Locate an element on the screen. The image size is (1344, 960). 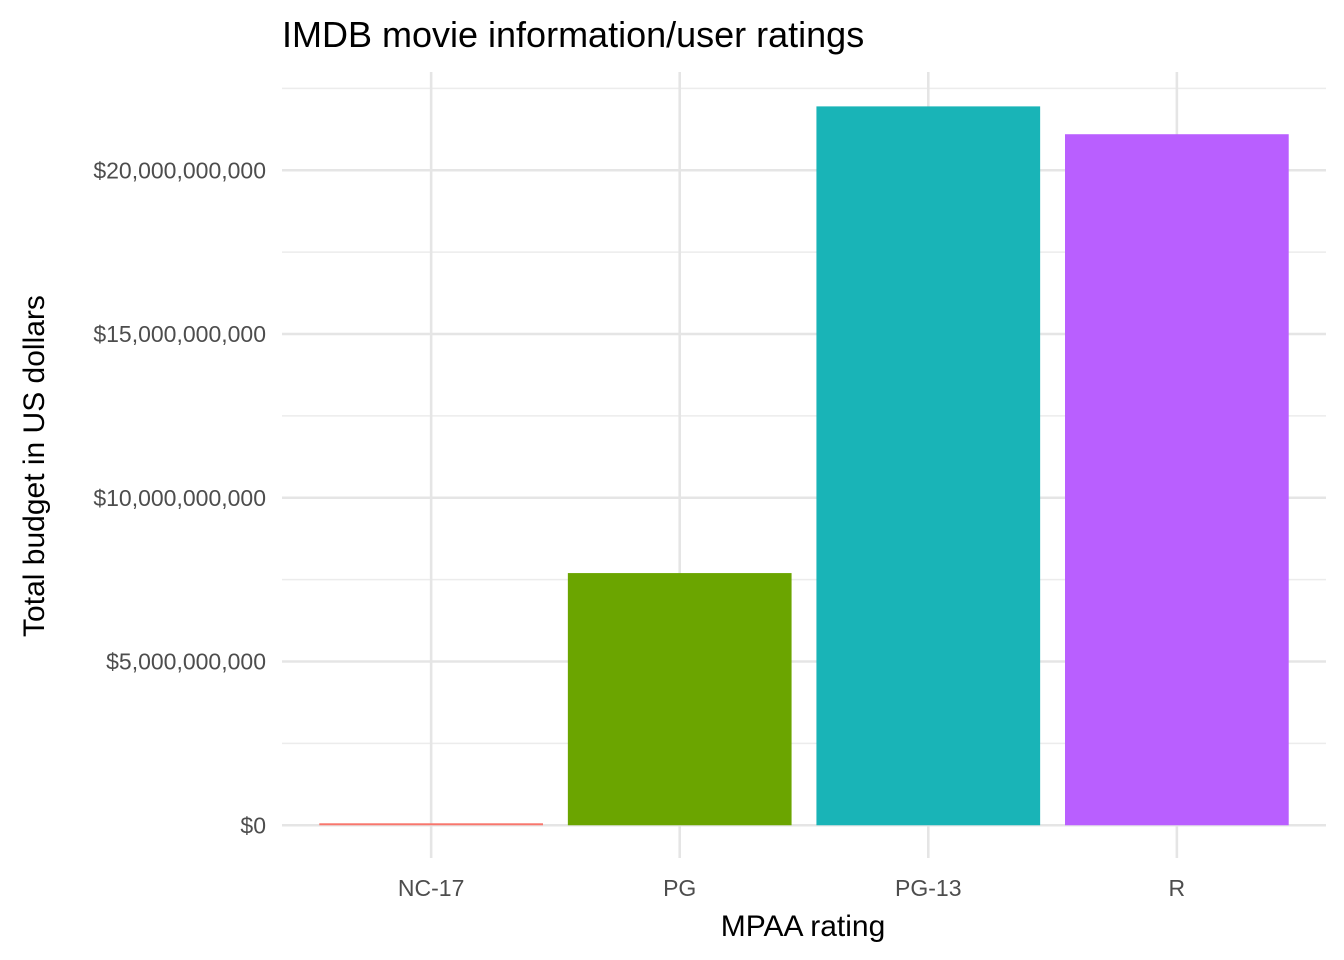
y-tick-label: $20,000,000,000 is located at coordinates (179, 170).